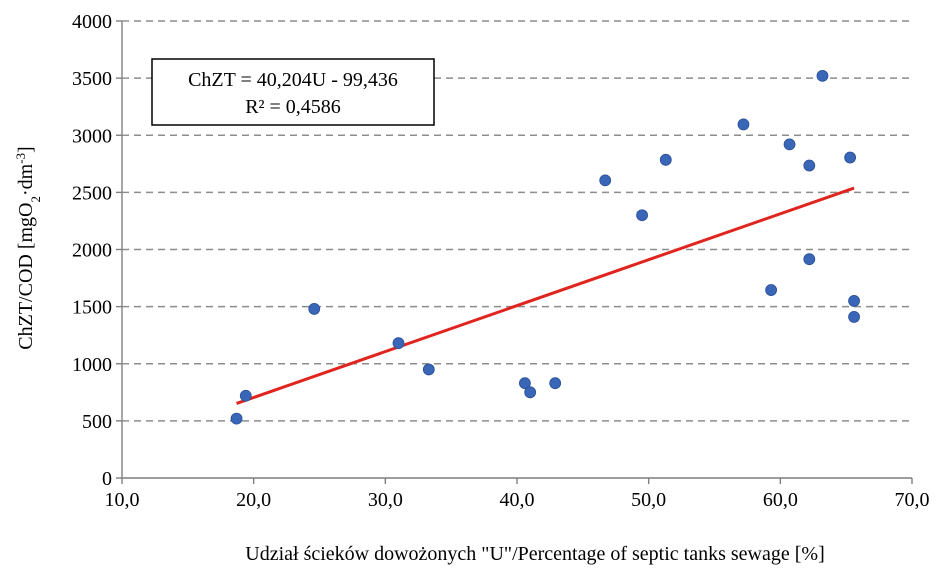 This screenshot has width=939, height=570. I want to click on y-tick-label-2500: 2500, so click(92, 193).